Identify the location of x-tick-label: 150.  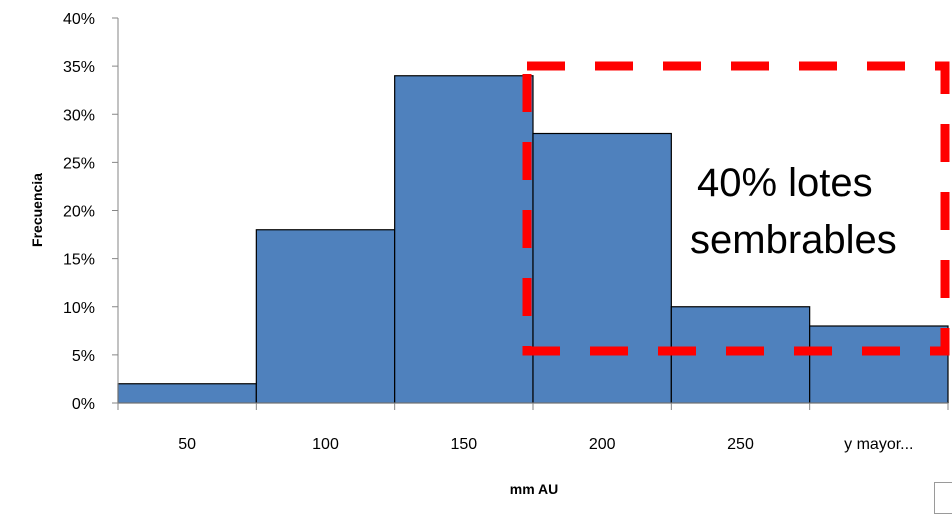
(463, 444).